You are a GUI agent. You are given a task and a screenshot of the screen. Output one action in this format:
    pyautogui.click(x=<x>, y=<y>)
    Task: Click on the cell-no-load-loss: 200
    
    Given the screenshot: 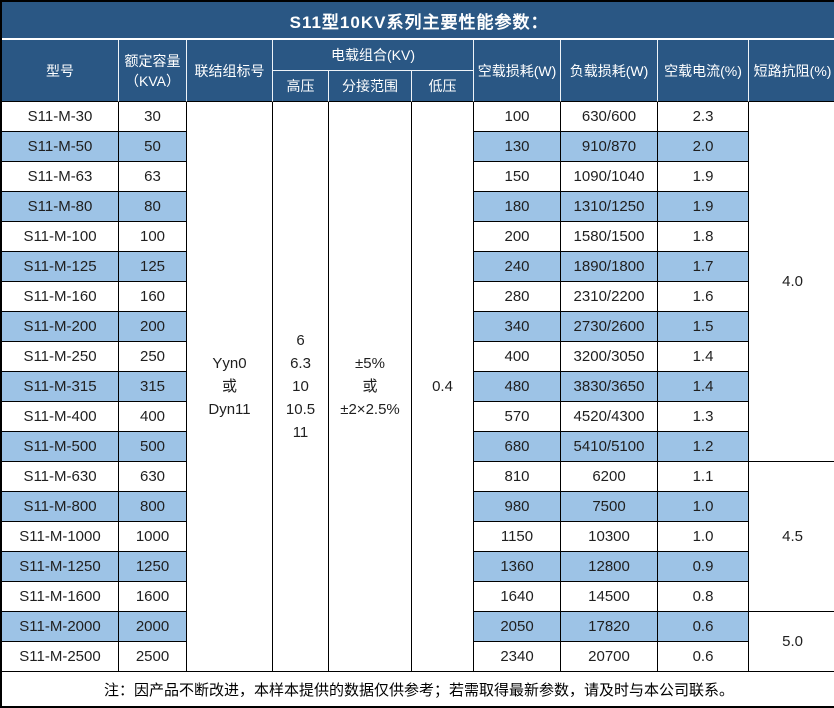 What is the action you would take?
    pyautogui.click(x=517, y=237)
    